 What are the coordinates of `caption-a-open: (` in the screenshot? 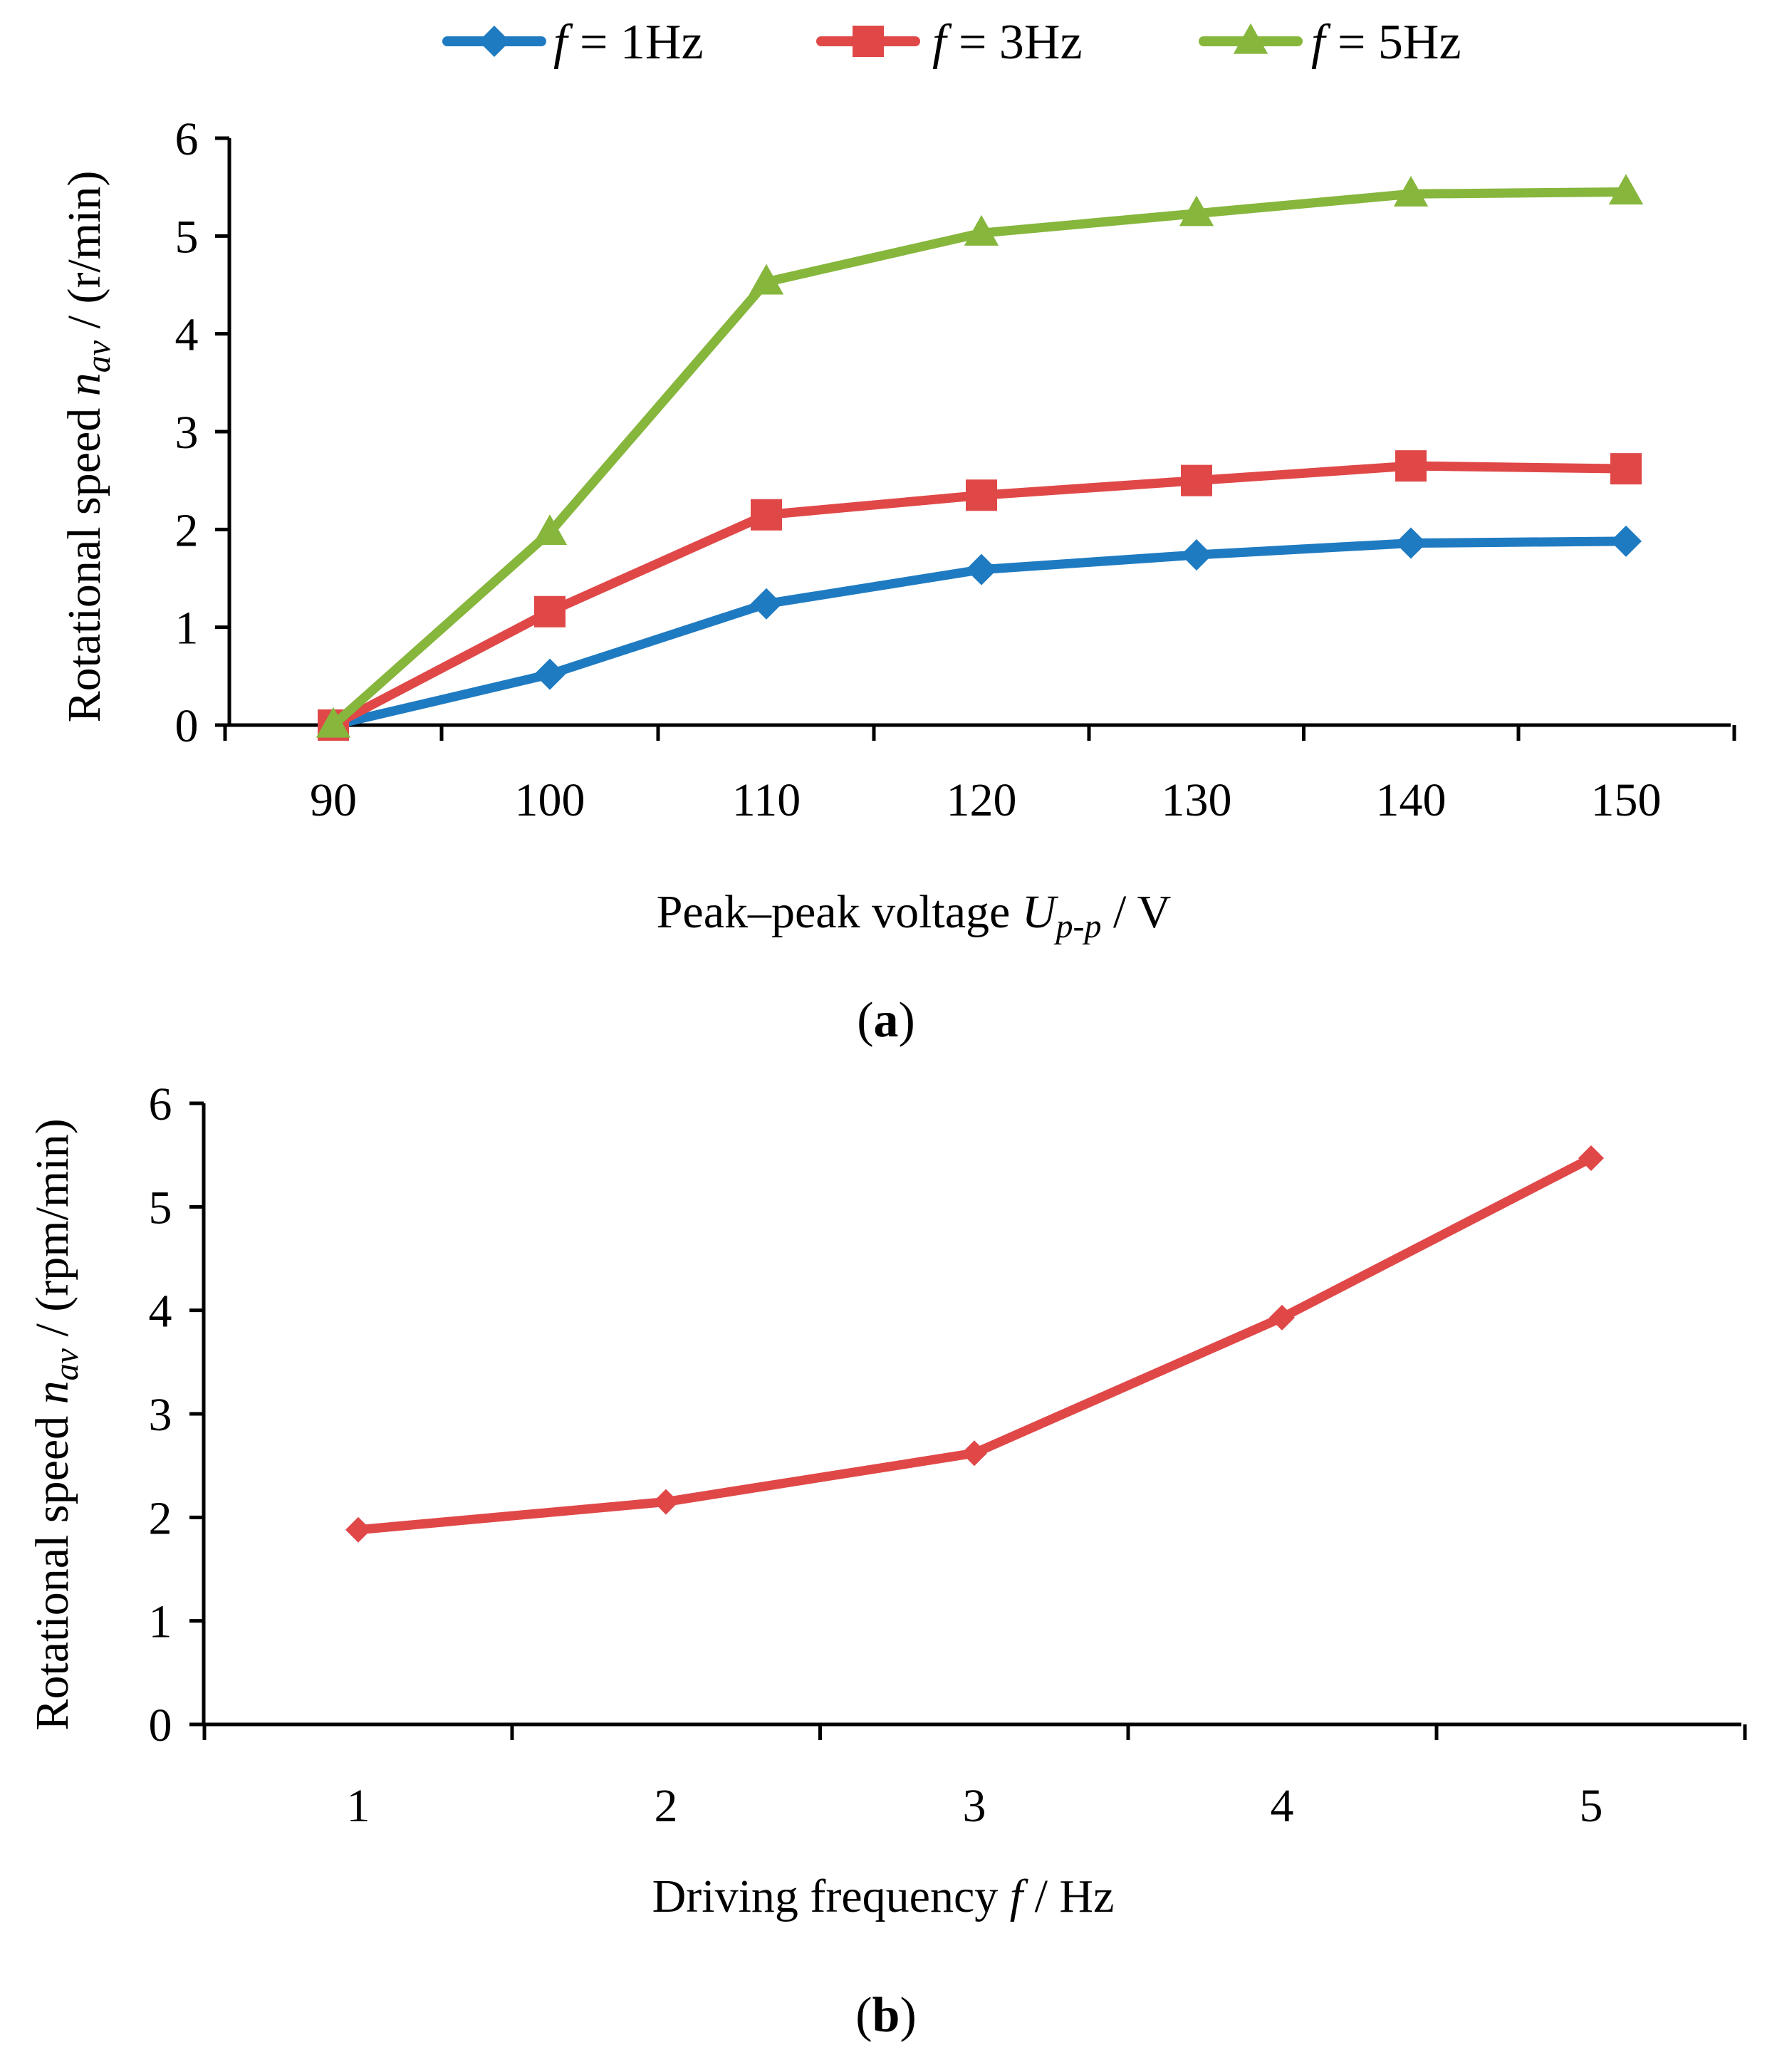 It's located at (865, 1021).